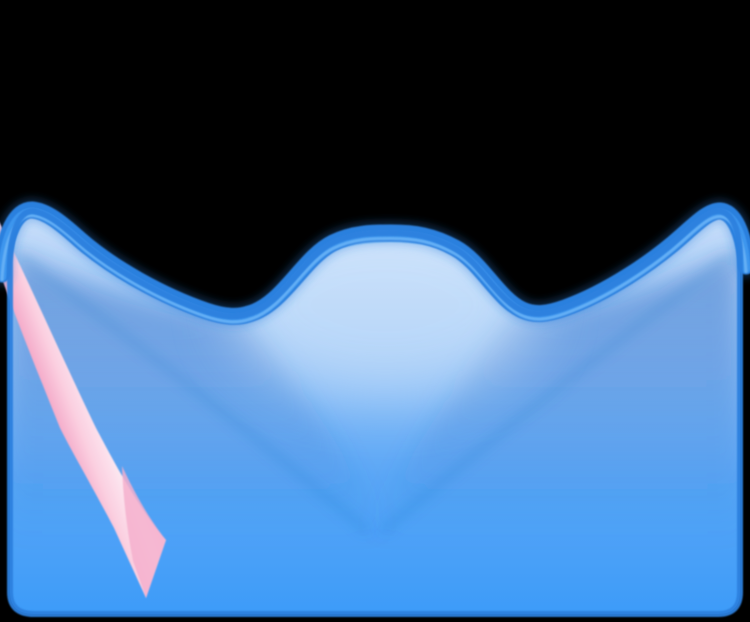 Image resolution: width=750 pixels, height=622 pixels. I want to click on ribbon-tail-facet, so click(144, 532).